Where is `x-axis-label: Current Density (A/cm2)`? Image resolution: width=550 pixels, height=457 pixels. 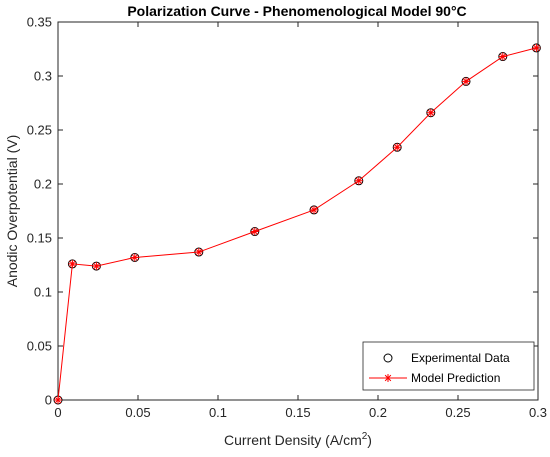
x-axis-label: Current Density (A/cm2) is located at coordinates (298, 439).